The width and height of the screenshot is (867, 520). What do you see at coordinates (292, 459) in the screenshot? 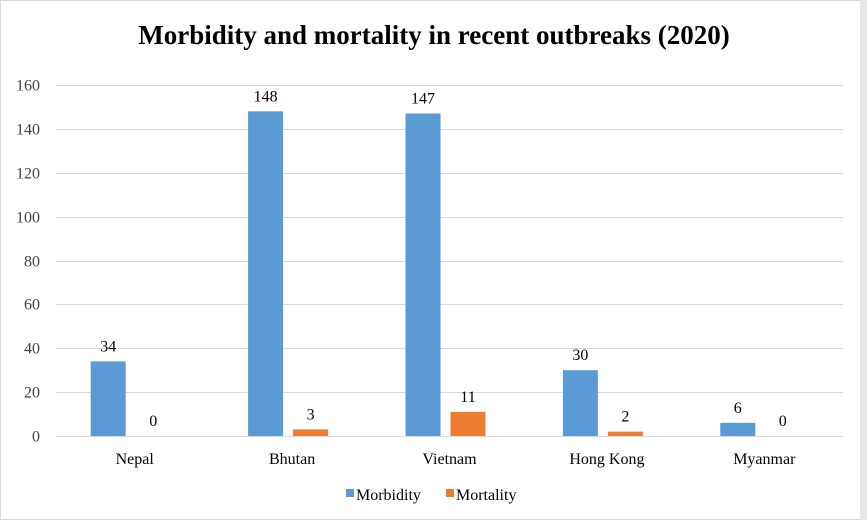
I see `x-category-label: Bhutan` at bounding box center [292, 459].